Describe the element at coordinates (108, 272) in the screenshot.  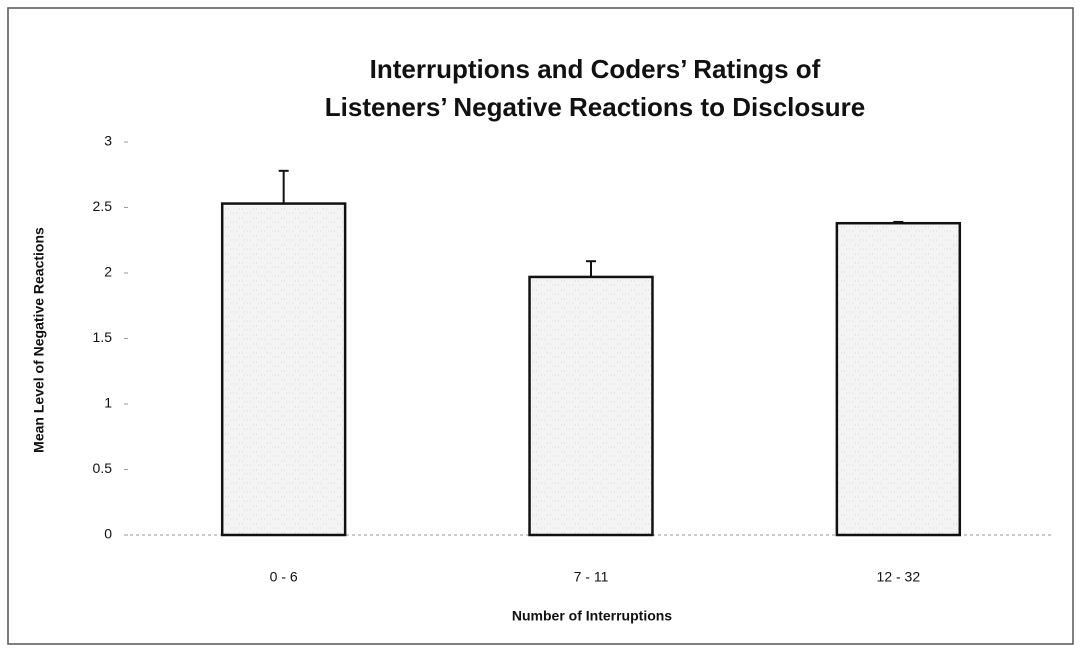
I see `y-tick-label: 2` at that location.